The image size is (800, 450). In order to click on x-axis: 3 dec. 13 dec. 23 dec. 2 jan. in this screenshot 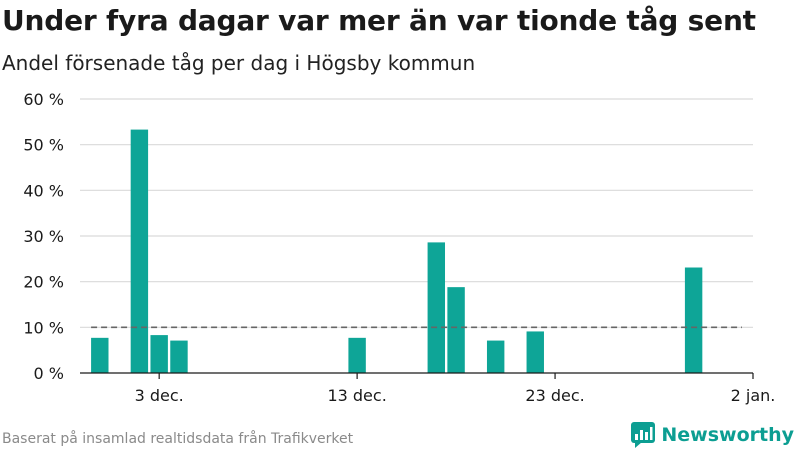, I will do `click(428, 388)`.